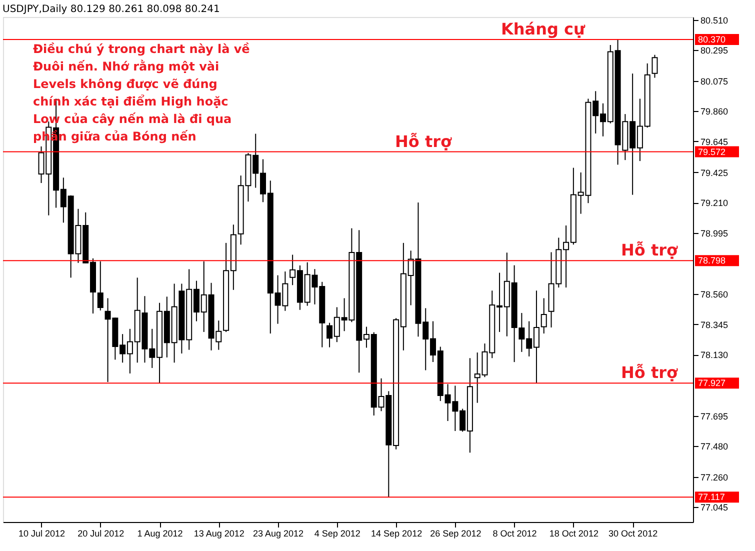 The width and height of the screenshot is (755, 551). I want to click on y-tick-label: 78.995, so click(714, 233).